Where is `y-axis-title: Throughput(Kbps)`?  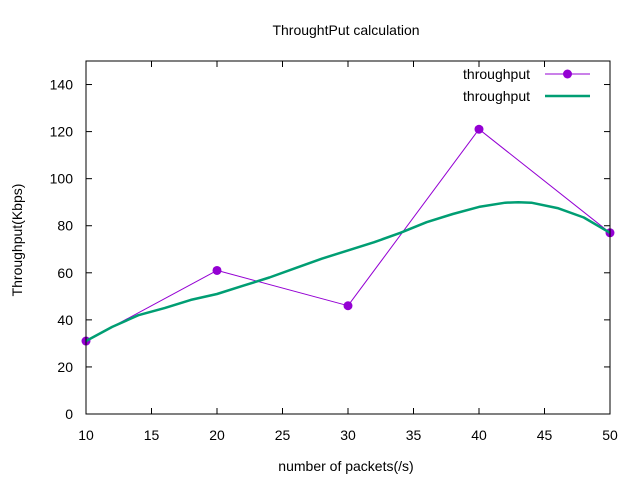
y-axis-title: Throughput(Kbps) is located at coordinates (17, 240).